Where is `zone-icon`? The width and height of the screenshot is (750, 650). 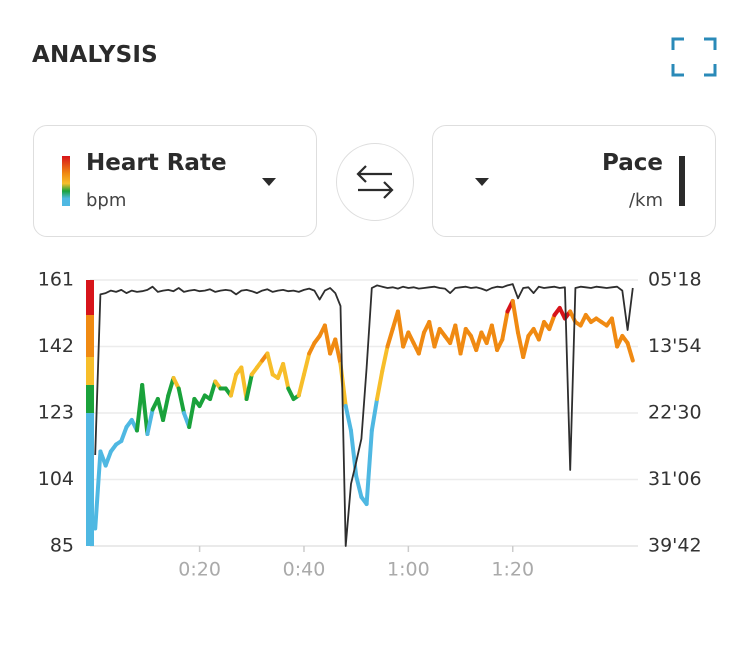 zone-icon is located at coordinates (66, 181).